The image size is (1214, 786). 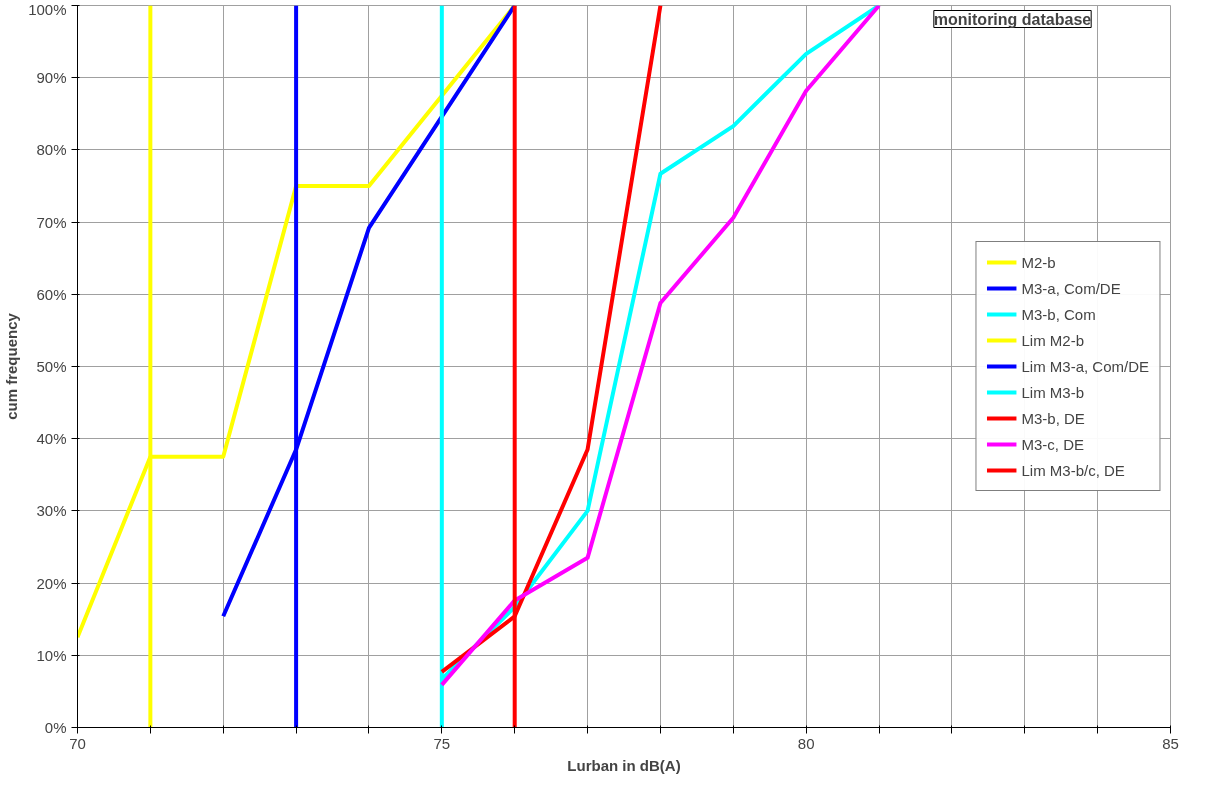 What do you see at coordinates (51, 439) in the screenshot?
I see `y-tick-label: 40%` at bounding box center [51, 439].